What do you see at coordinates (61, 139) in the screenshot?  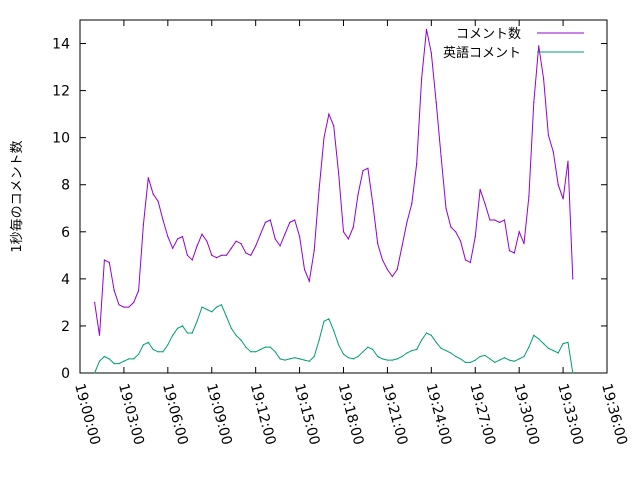 I see `y-tick-label: 10` at bounding box center [61, 139].